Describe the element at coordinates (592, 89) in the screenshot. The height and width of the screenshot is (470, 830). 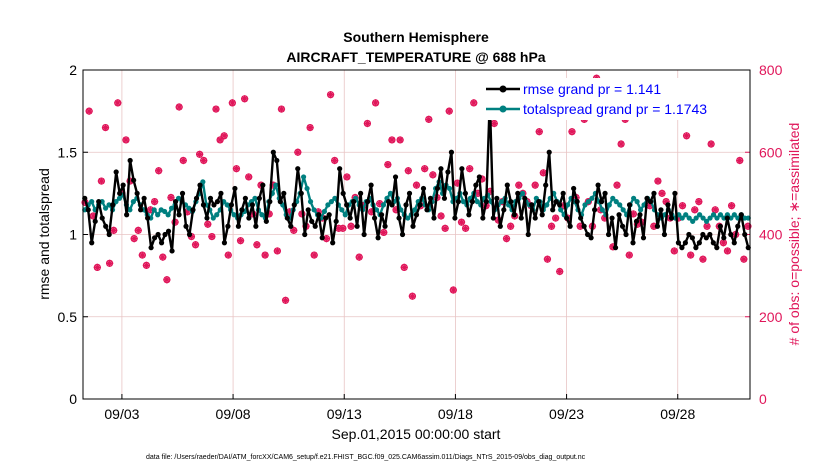
I see `legend-rmse-label: rmse grand pr = 1.141` at that location.